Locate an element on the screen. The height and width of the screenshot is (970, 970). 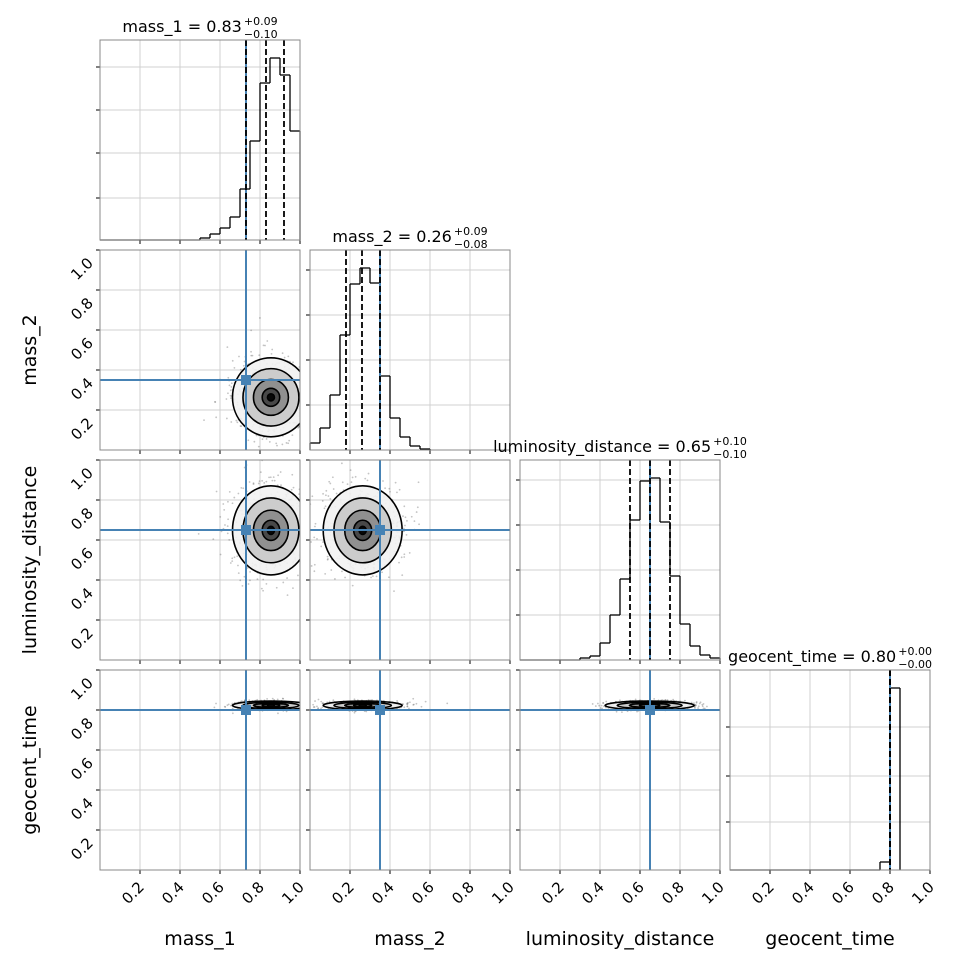
x-tick-label: 0.4 is located at coordinates (593, 893).